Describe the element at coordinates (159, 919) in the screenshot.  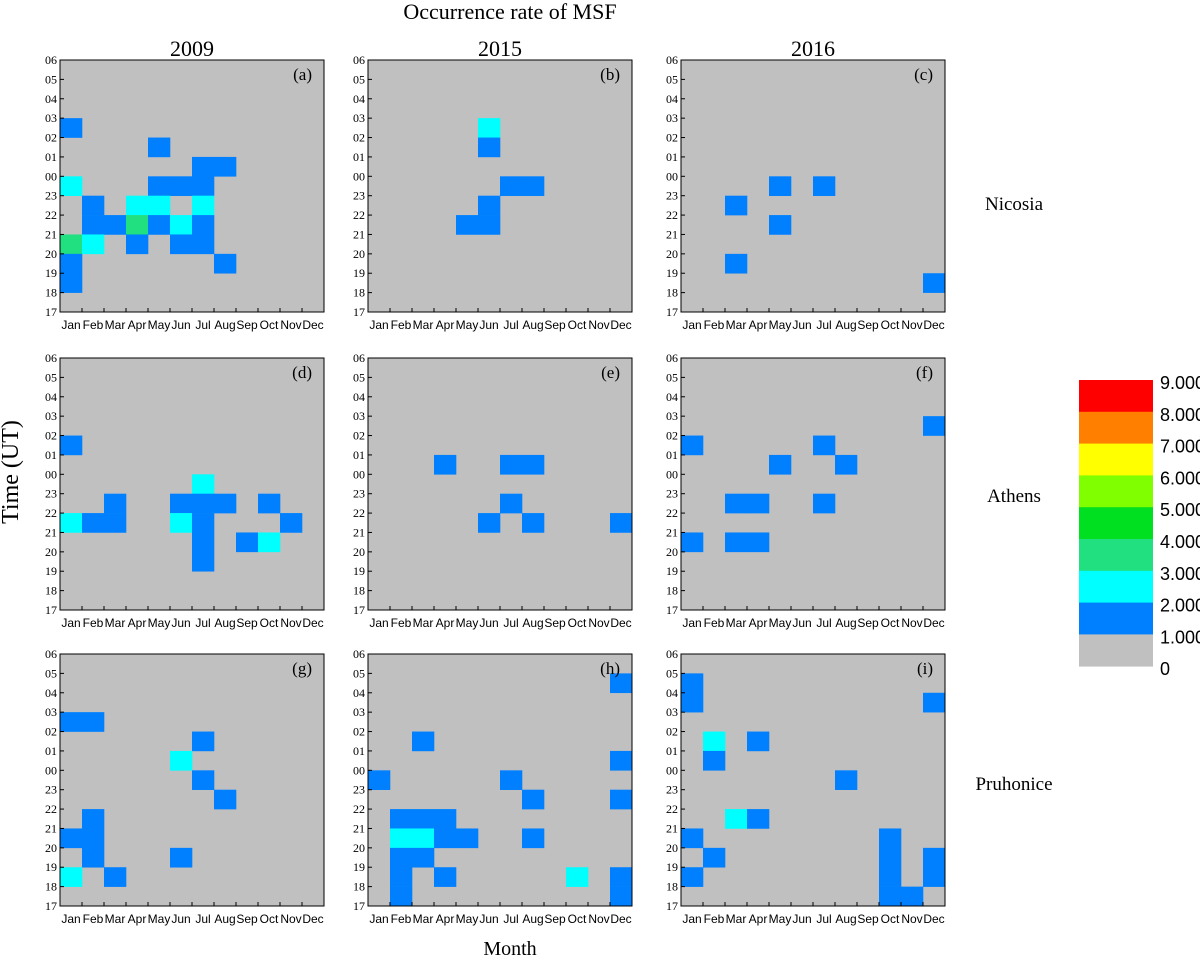
I see `x-tick-label: May` at that location.